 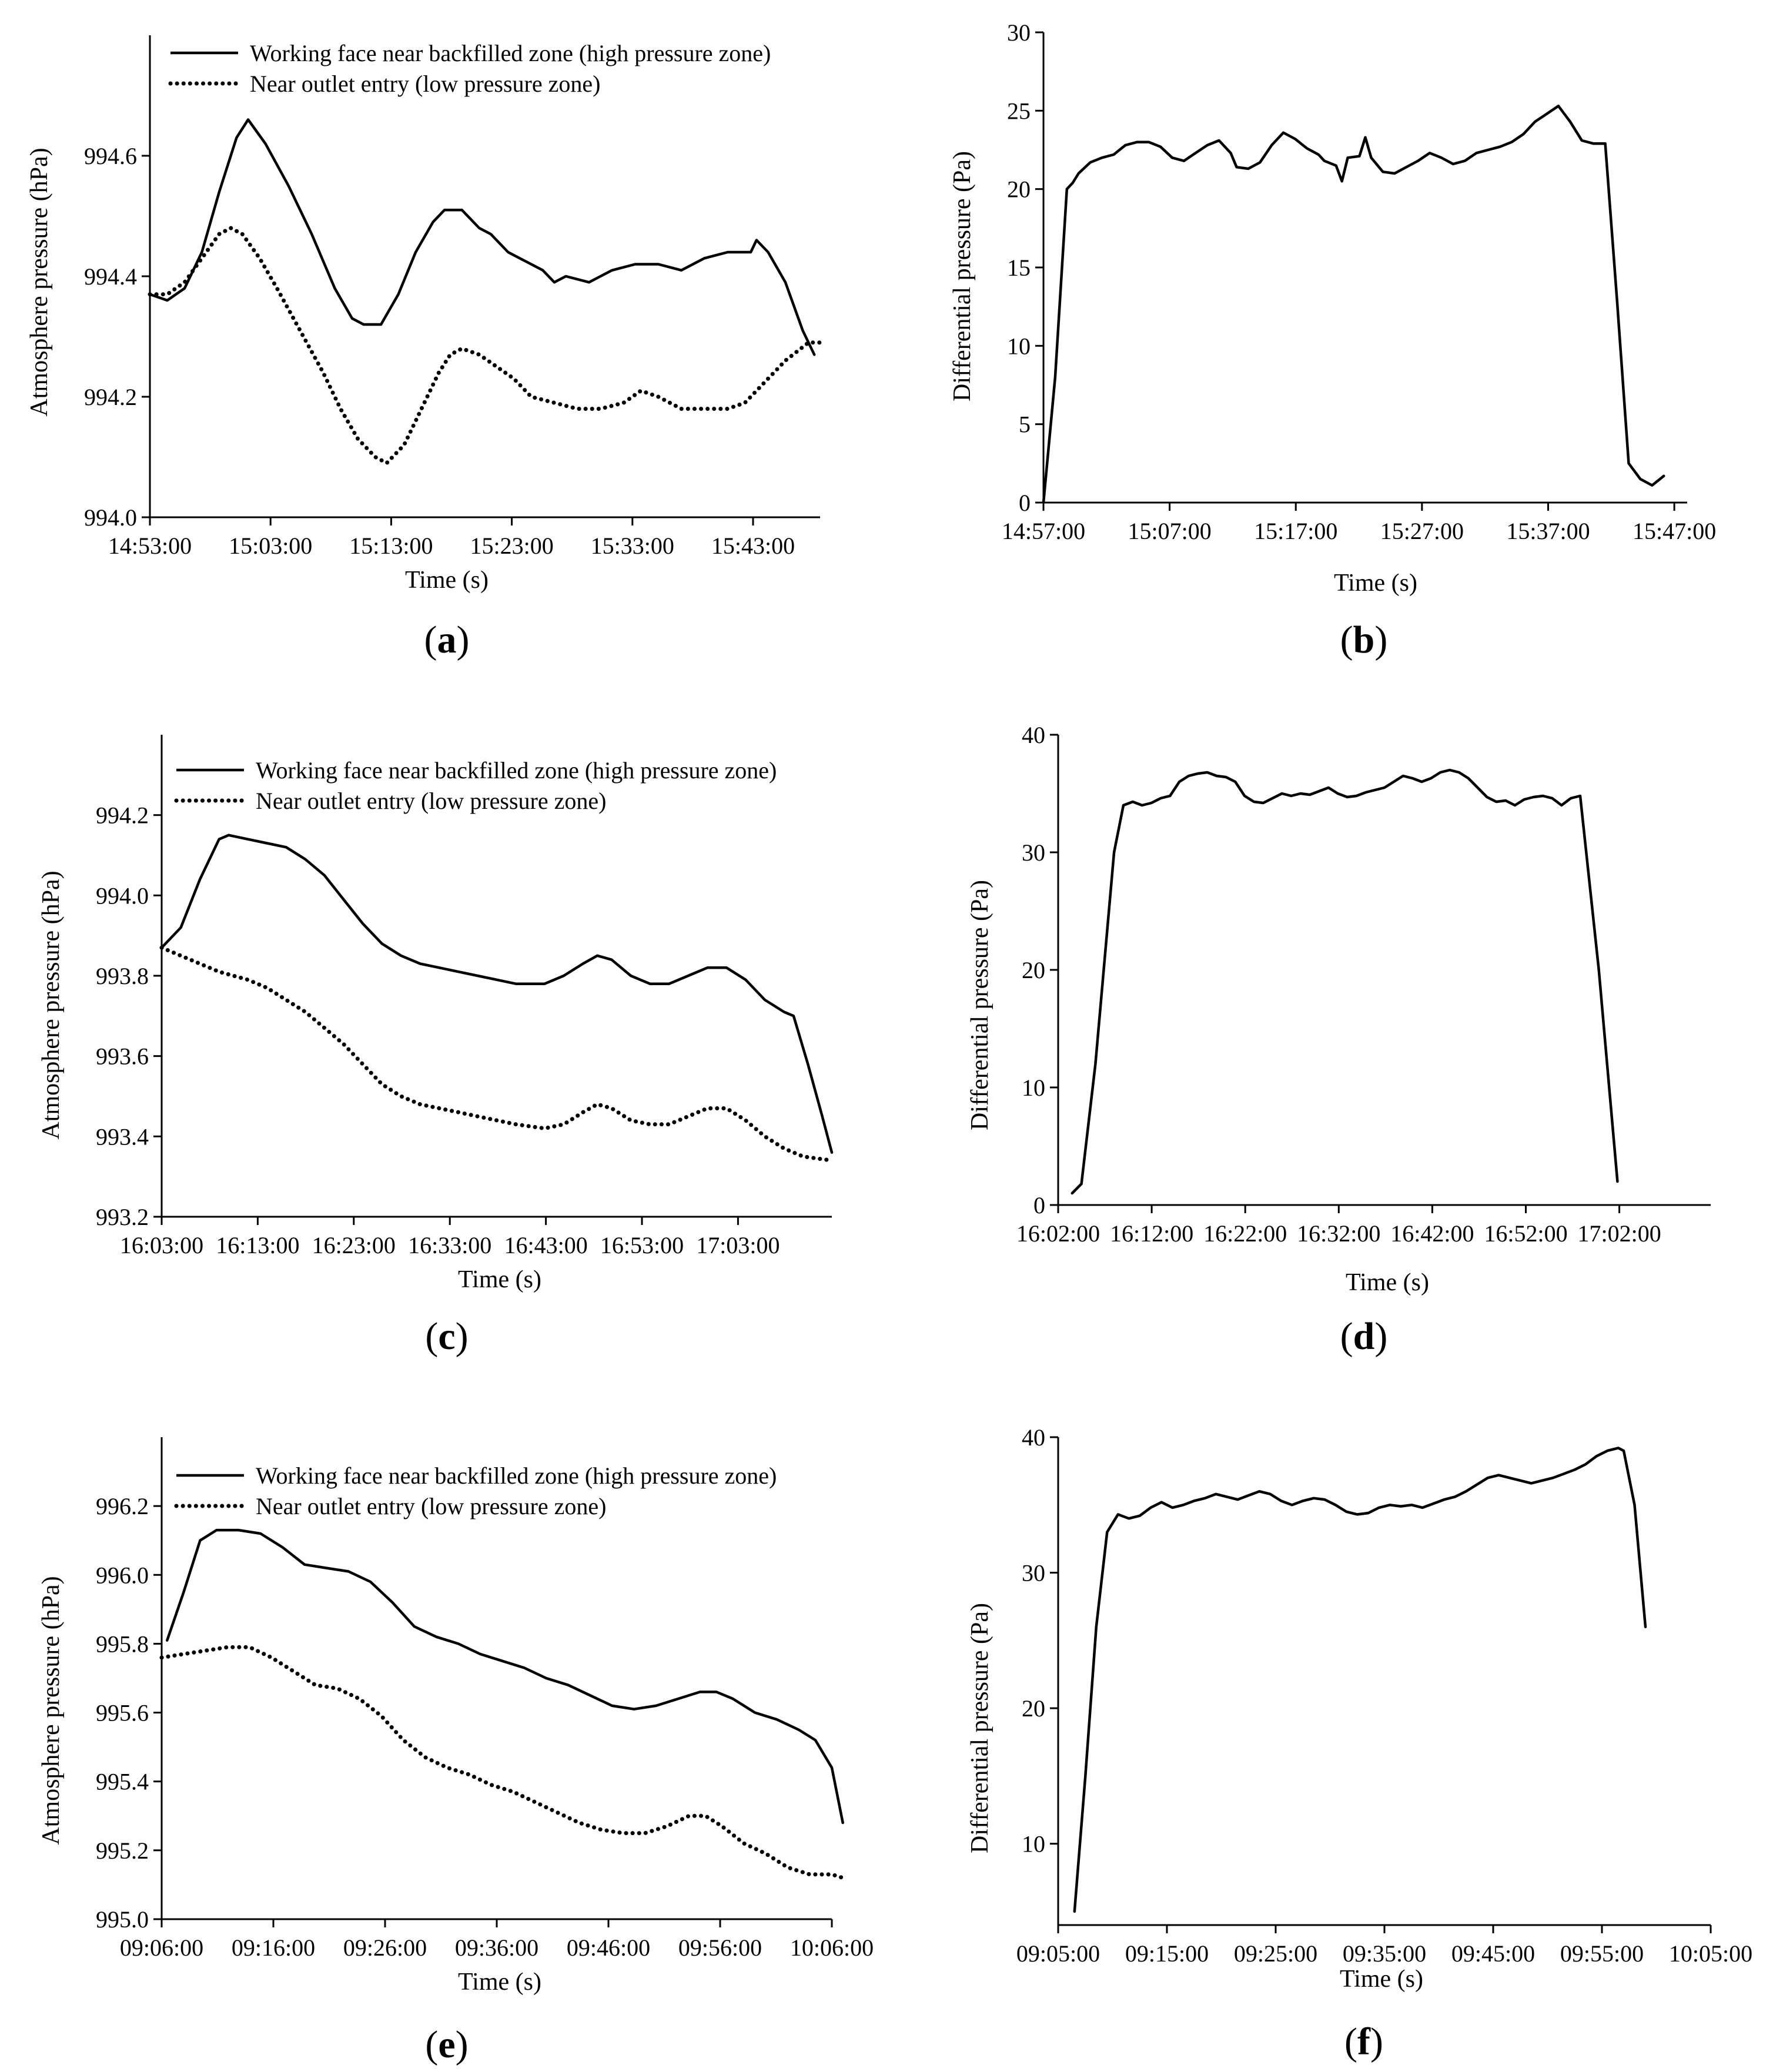 I want to click on x-tick-label-b: 15:27:00, so click(x=1422, y=531).